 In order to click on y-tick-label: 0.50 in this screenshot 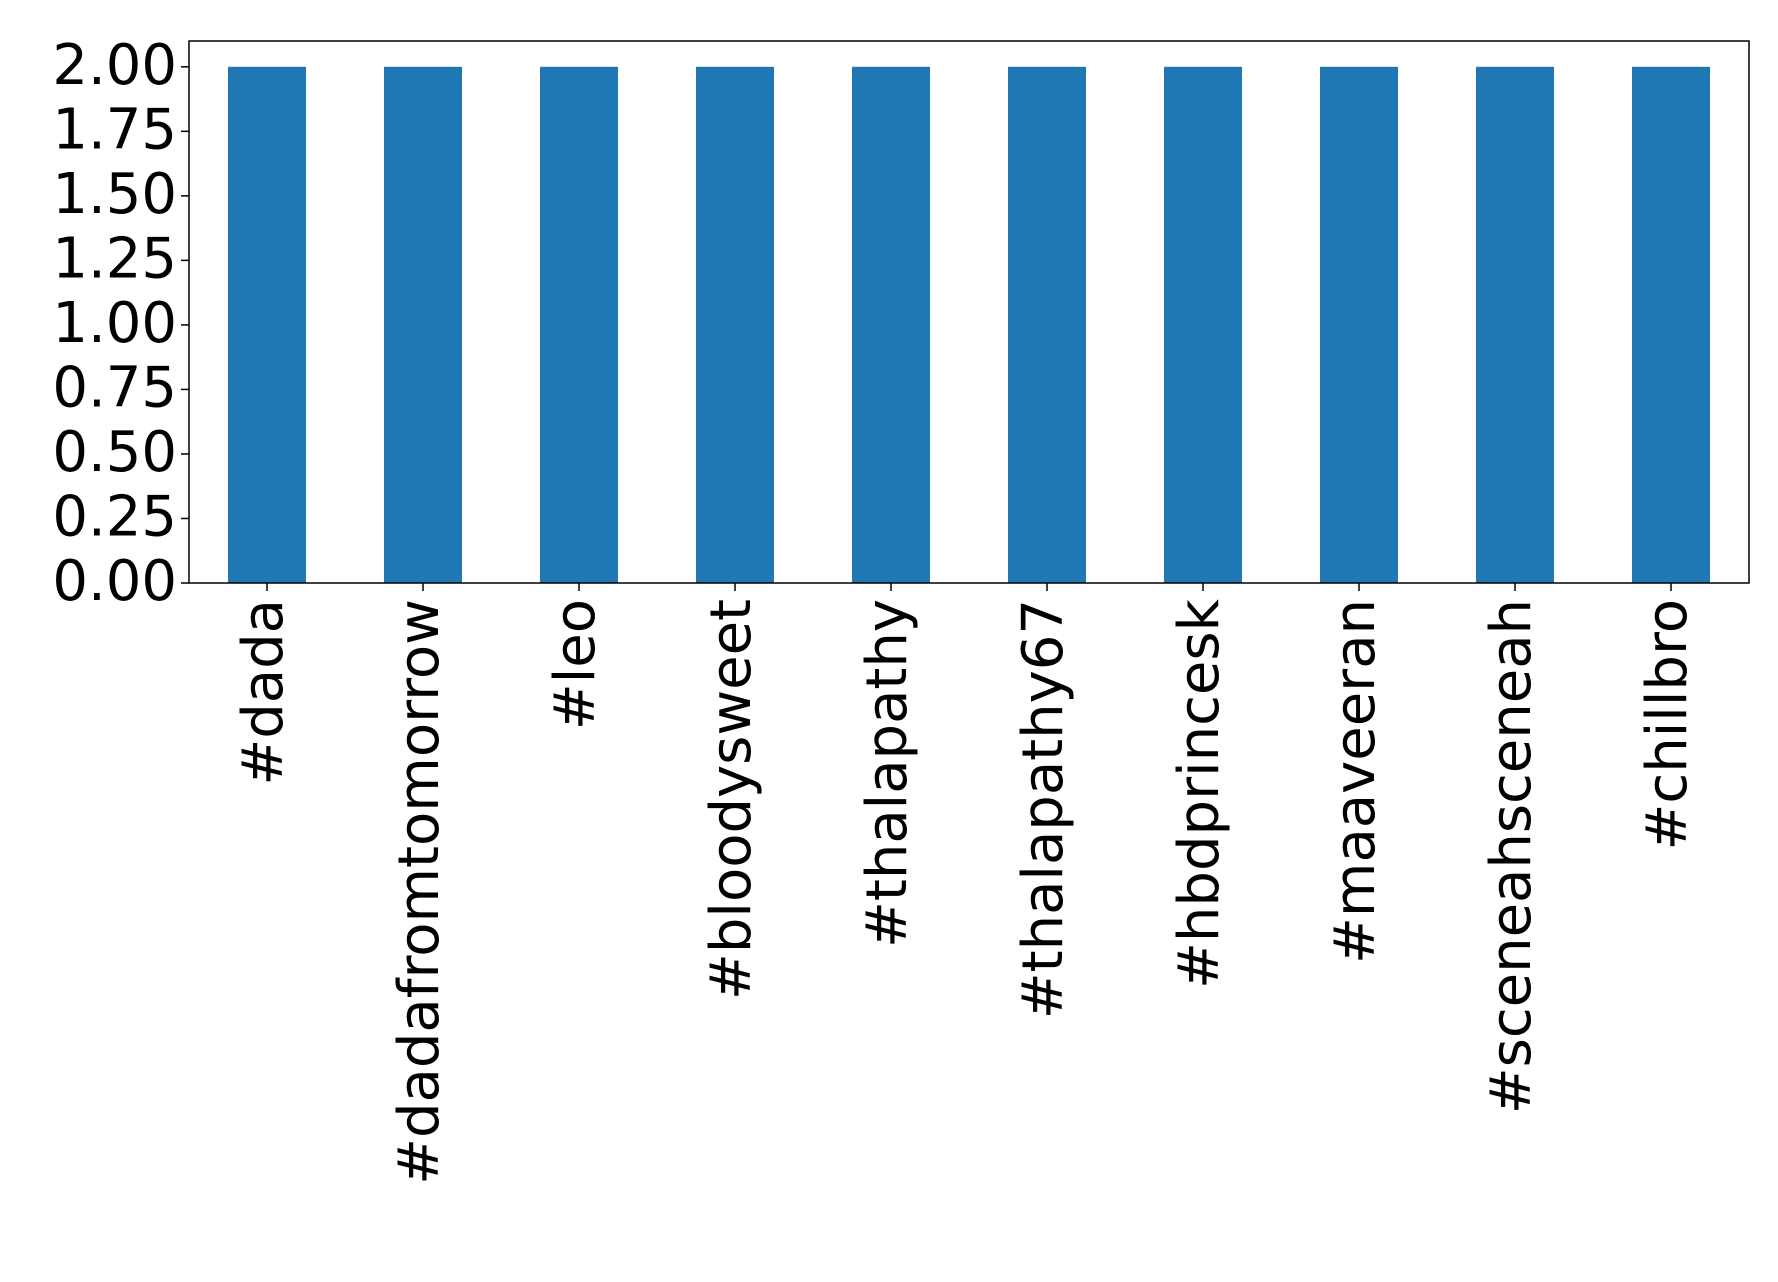, I will do `click(114, 452)`.